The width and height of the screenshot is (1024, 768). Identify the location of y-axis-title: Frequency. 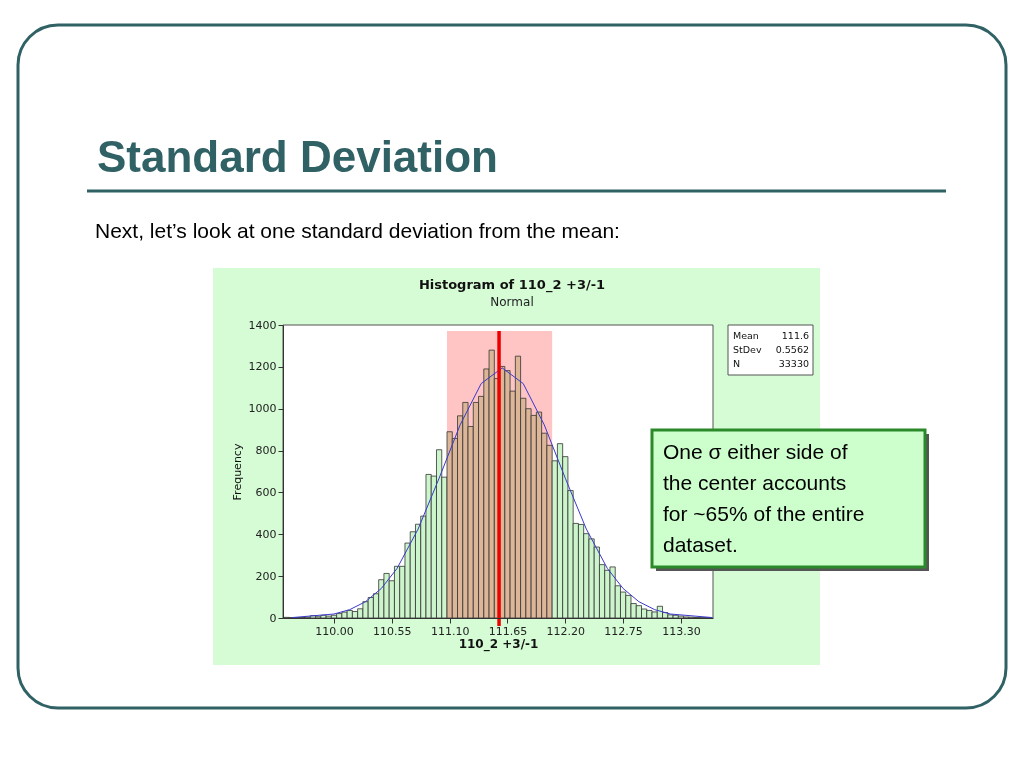
(237, 472).